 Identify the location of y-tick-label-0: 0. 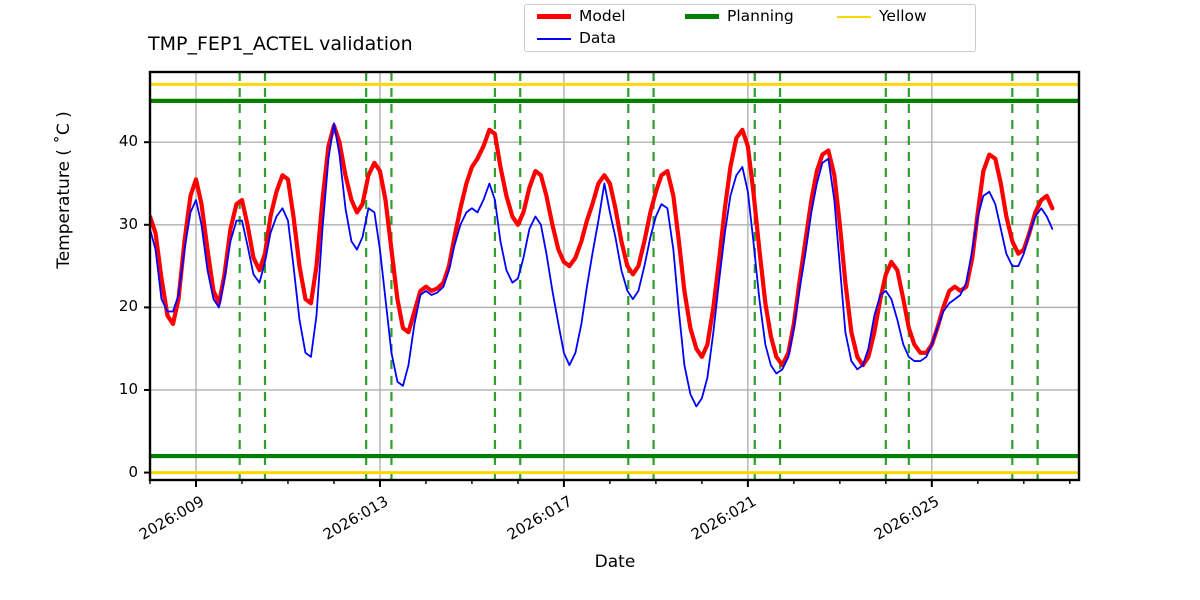
(133, 471).